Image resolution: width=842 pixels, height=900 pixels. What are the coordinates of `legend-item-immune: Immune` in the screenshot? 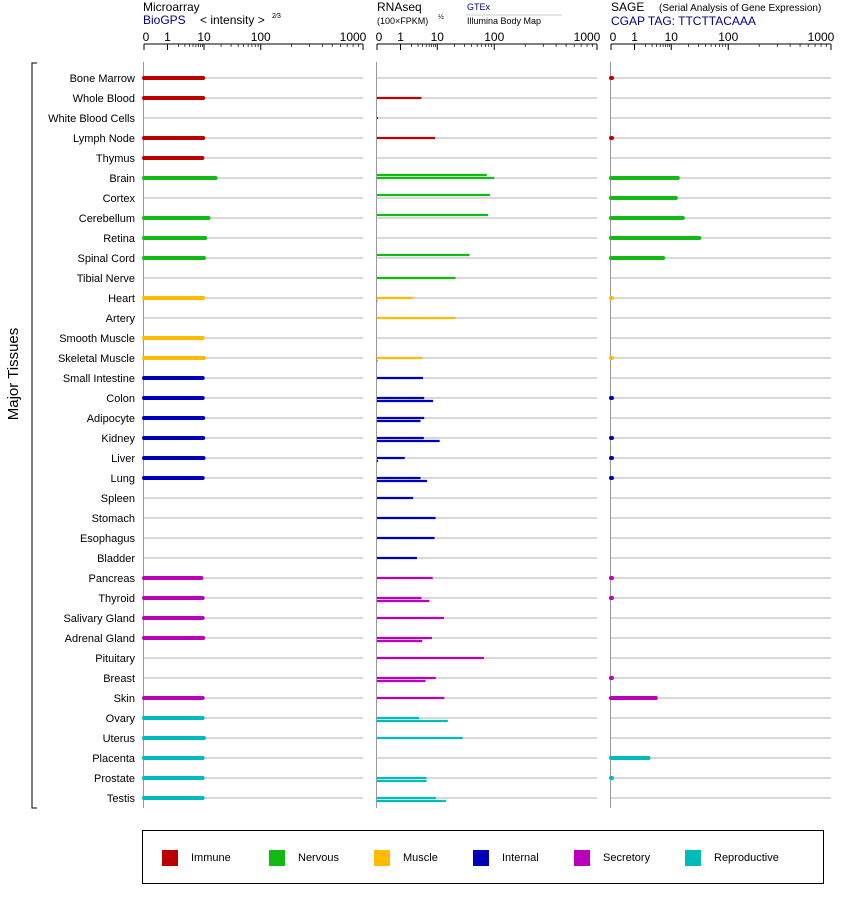 It's located at (196, 858).